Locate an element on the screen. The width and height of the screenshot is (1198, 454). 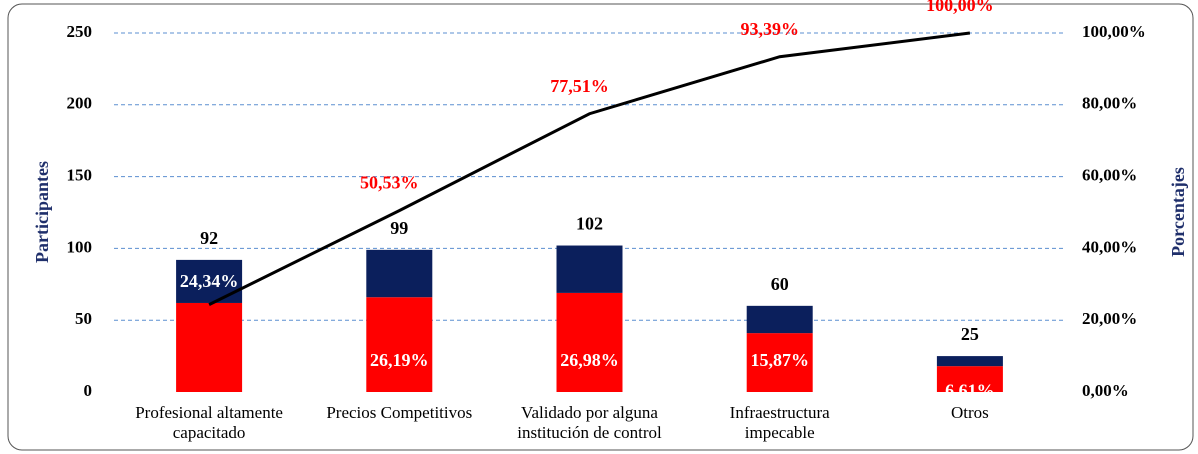
y2-tick-label: 80,00% is located at coordinates (1109, 103).